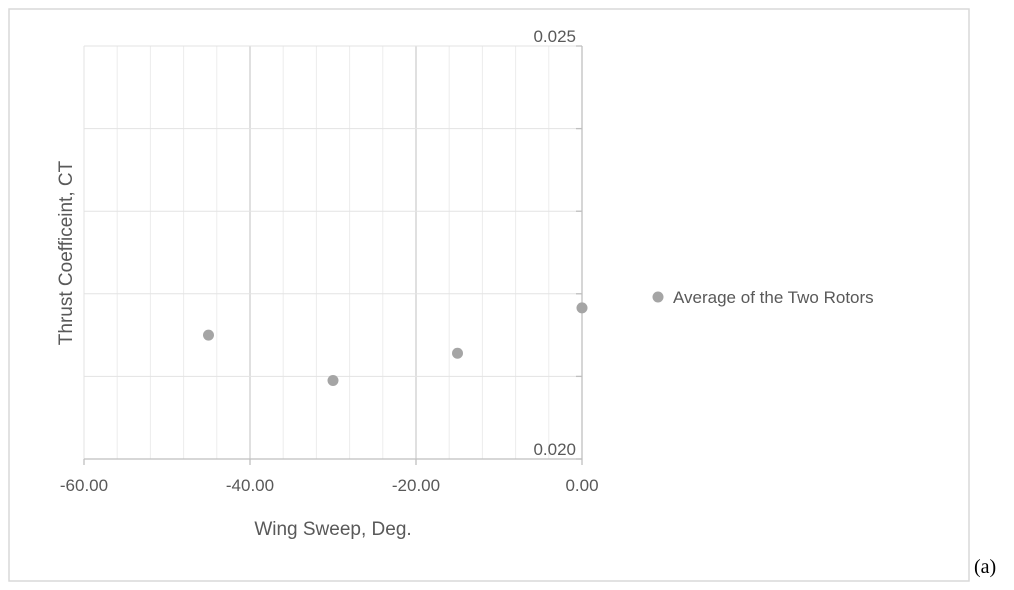 Image resolution: width=1014 pixels, height=590 pixels. I want to click on x-tick-label: 0.00, so click(581, 485).